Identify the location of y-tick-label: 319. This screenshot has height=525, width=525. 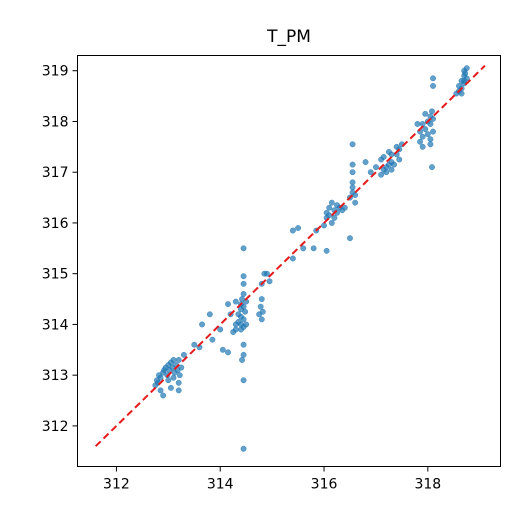
(55, 72).